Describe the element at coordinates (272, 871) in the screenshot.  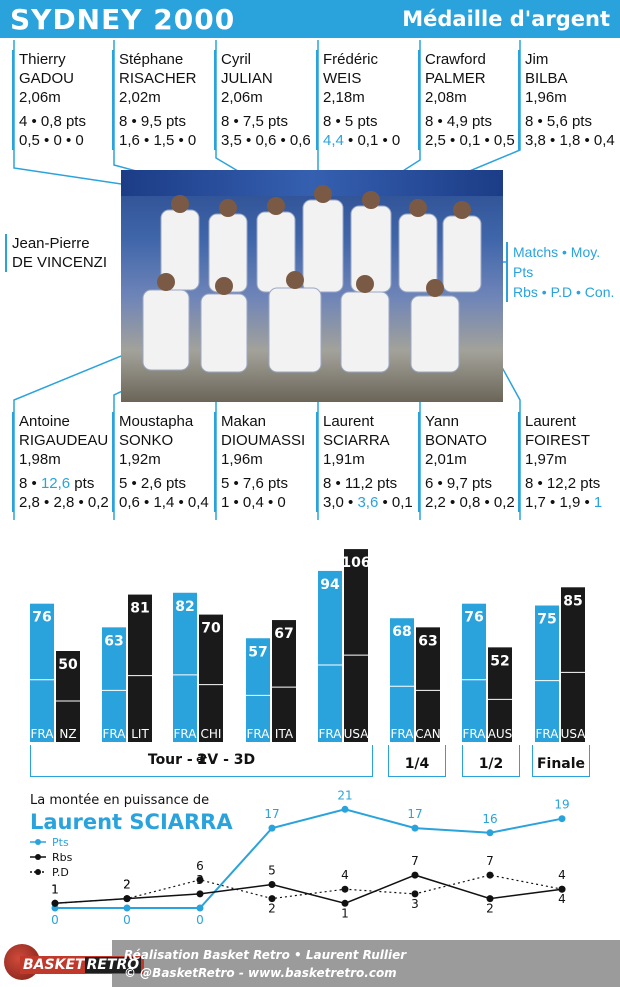
I see `series-value-label: 5` at that location.